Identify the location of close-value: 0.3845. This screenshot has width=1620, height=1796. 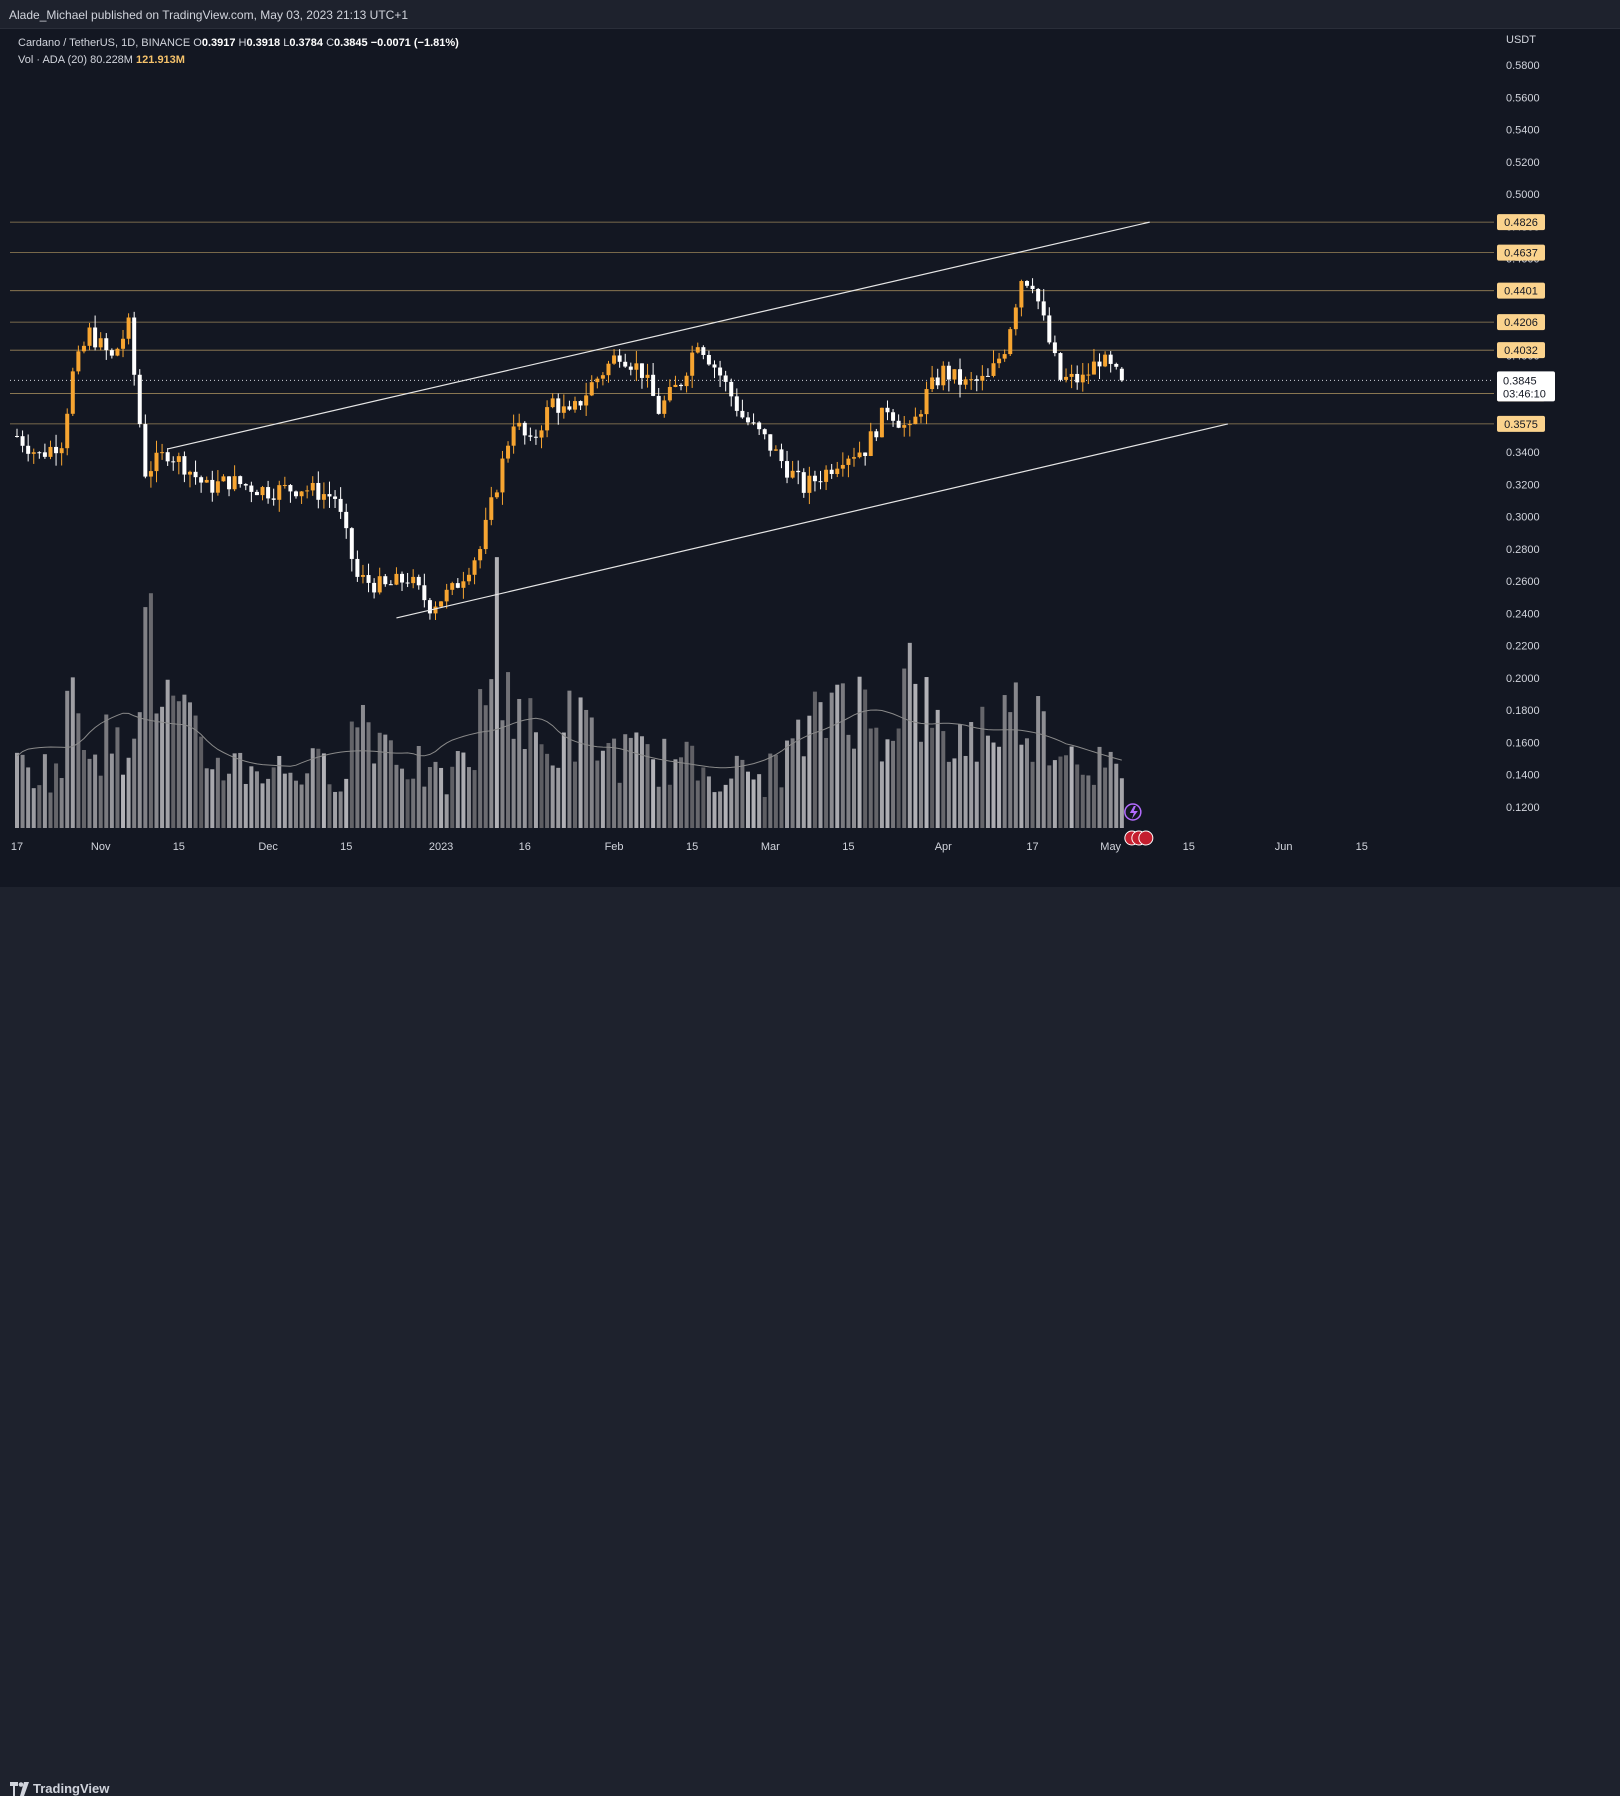
(351, 43).